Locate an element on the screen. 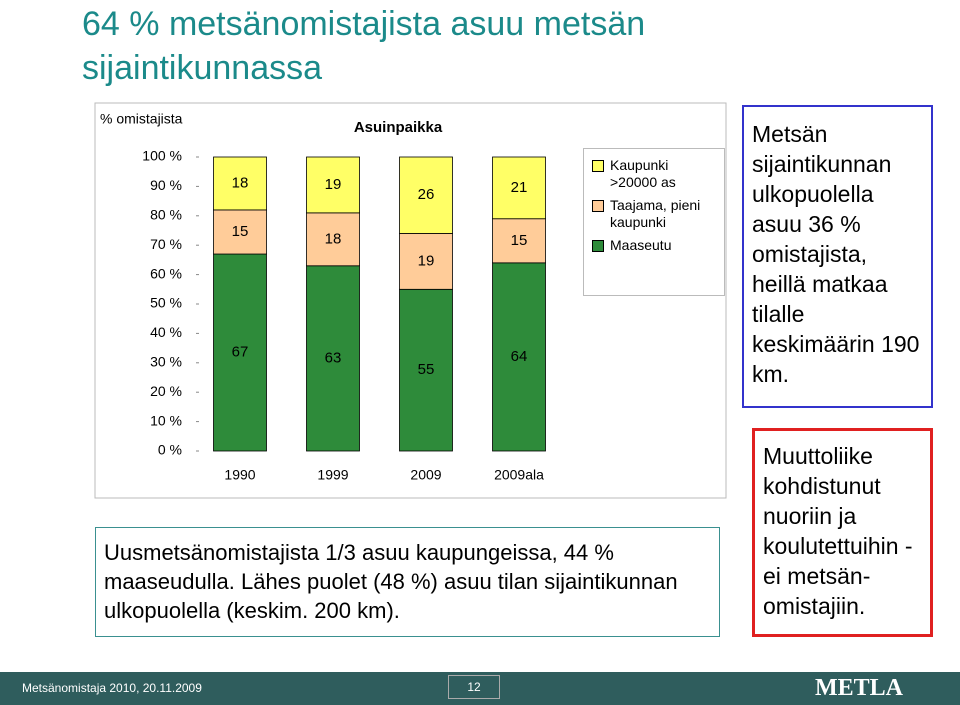 This screenshot has width=960, height=705. legend-item: Kaupunki >20000 as is located at coordinates (658, 174).